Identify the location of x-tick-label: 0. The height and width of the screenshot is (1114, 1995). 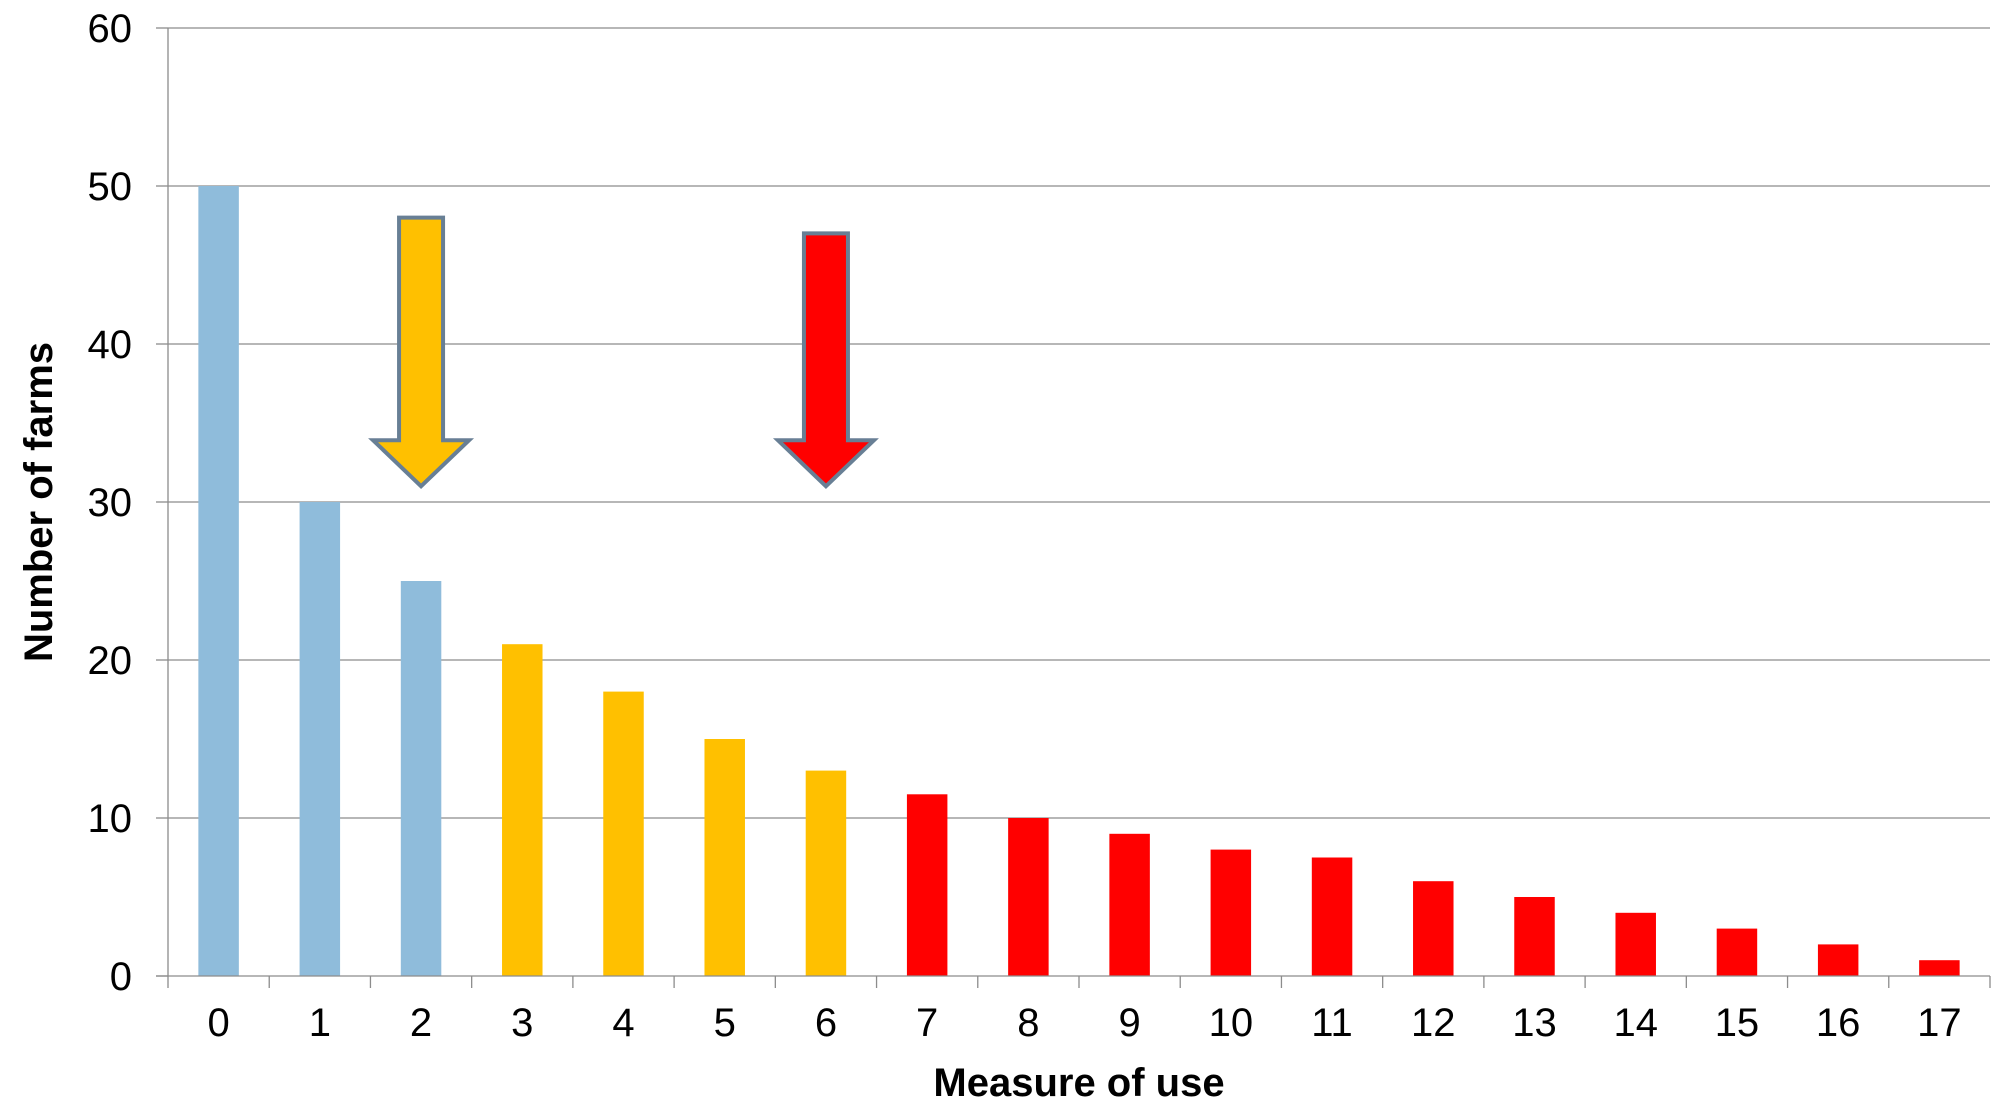
(218, 1023).